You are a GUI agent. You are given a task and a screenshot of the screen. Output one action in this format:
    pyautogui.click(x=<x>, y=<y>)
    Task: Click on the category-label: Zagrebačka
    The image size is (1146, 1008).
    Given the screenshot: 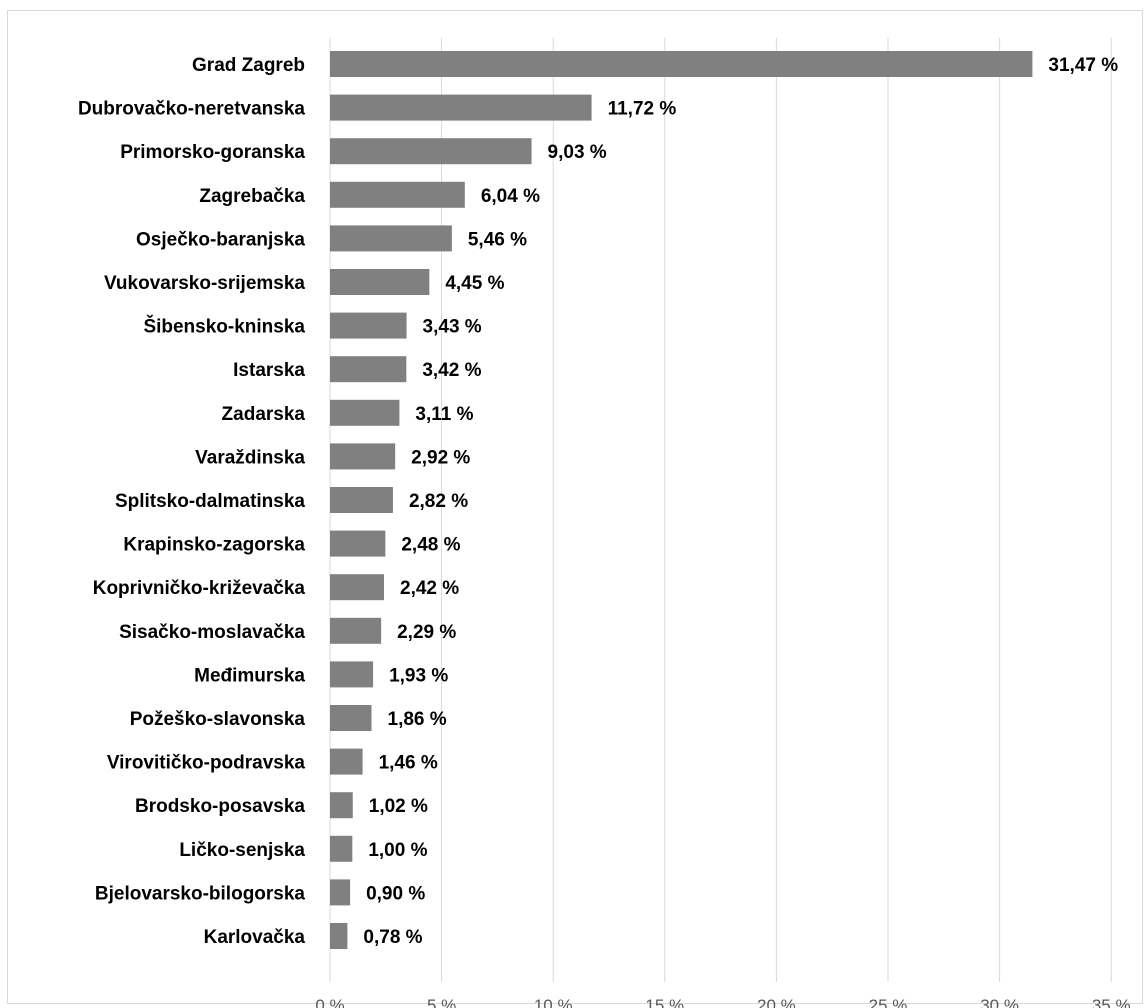 What is the action you would take?
    pyautogui.click(x=252, y=196)
    